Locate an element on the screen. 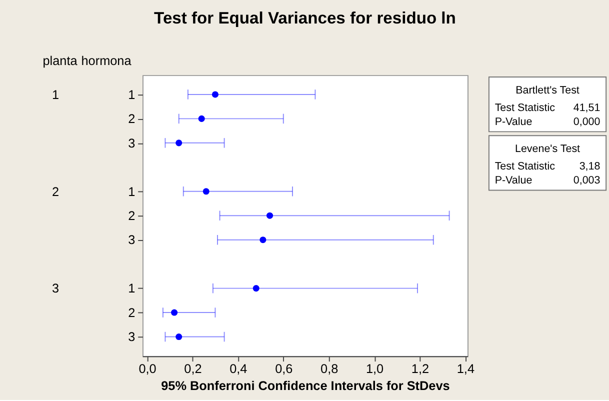 This screenshot has width=609, height=401. text: 0,000 is located at coordinates (586, 122).